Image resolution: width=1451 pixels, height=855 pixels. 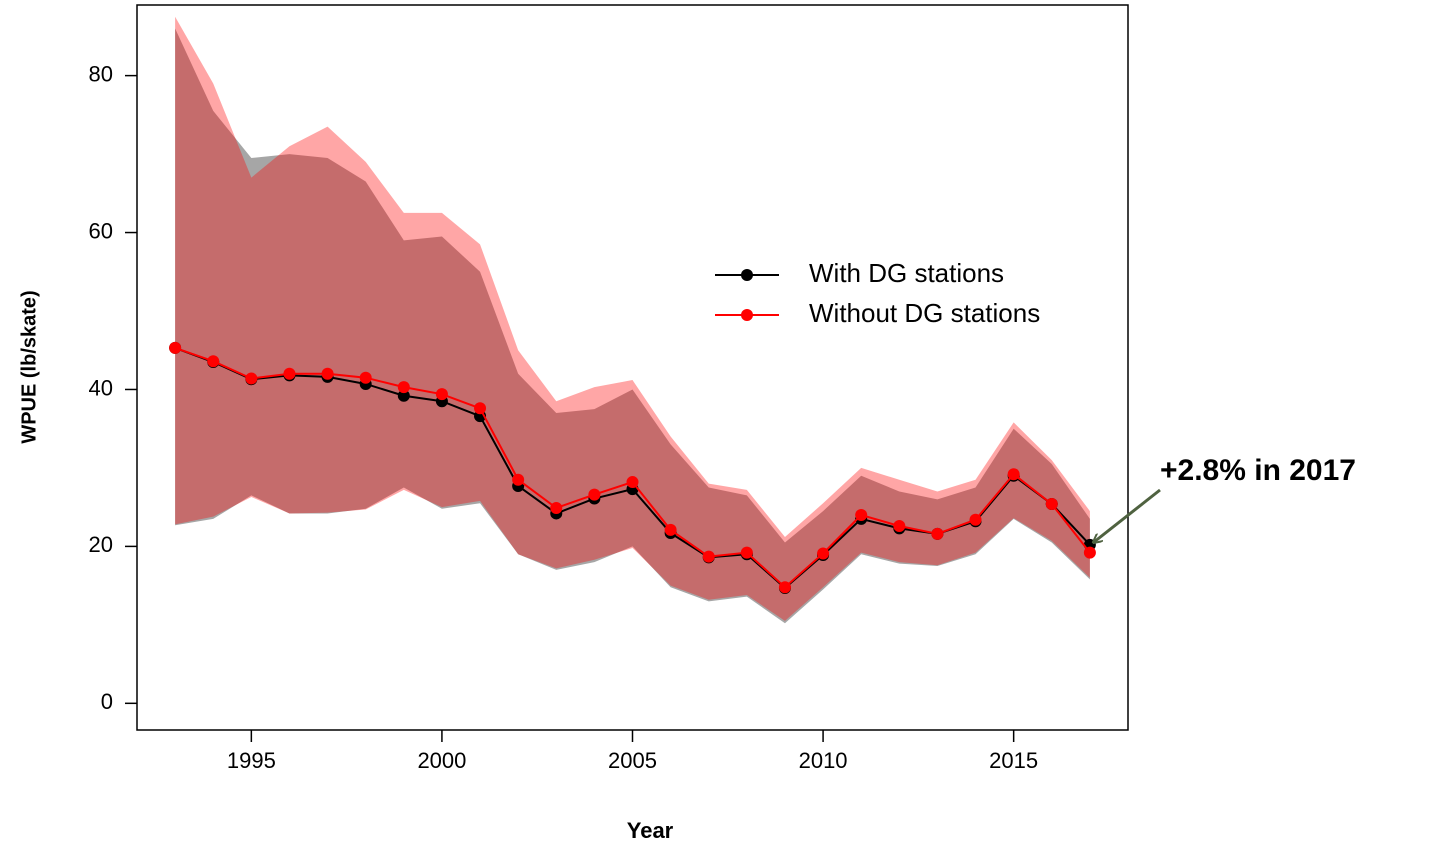 What do you see at coordinates (823, 760) in the screenshot?
I see `x-tick-label: 2010` at bounding box center [823, 760].